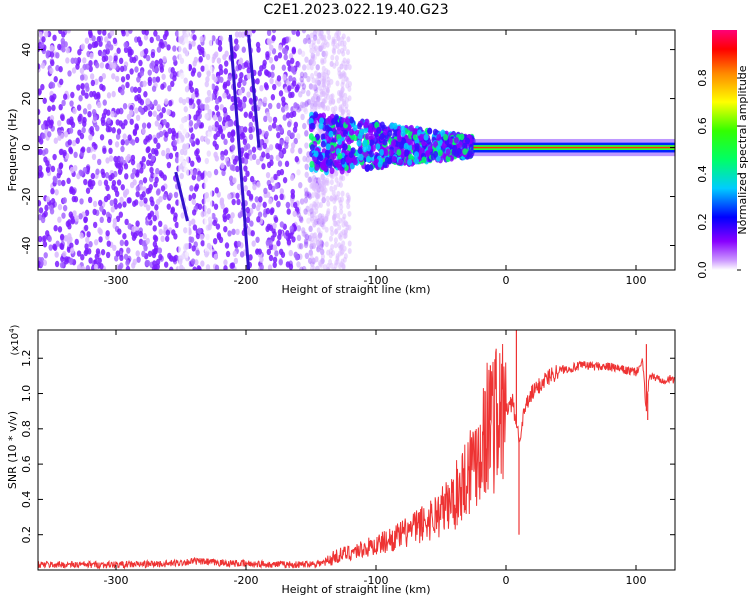 This screenshot has width=750, height=600. What do you see at coordinates (246, 280) in the screenshot?
I see `x-tick-label: -200` at bounding box center [246, 280].